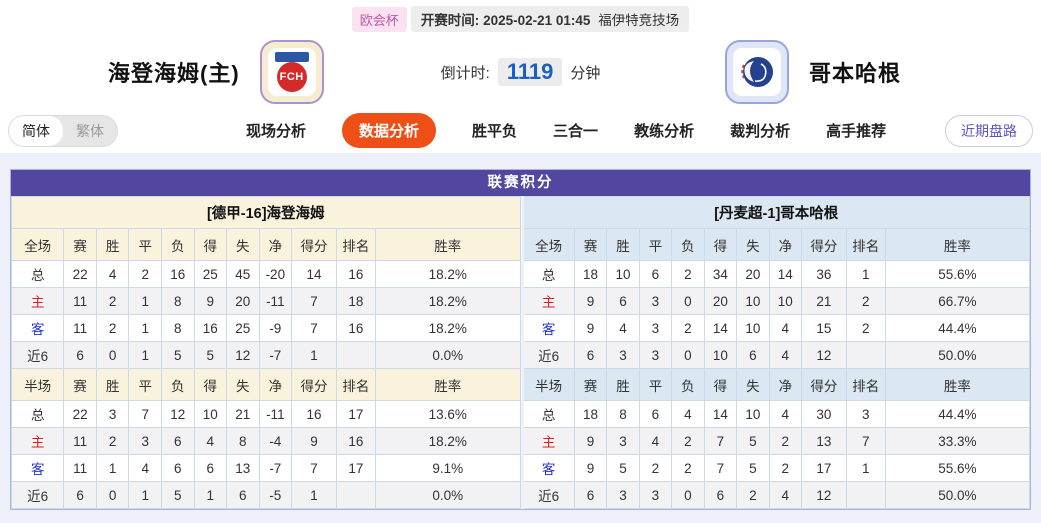 The height and width of the screenshot is (523, 1041). I want to click on column-header: 半场, so click(548, 384).